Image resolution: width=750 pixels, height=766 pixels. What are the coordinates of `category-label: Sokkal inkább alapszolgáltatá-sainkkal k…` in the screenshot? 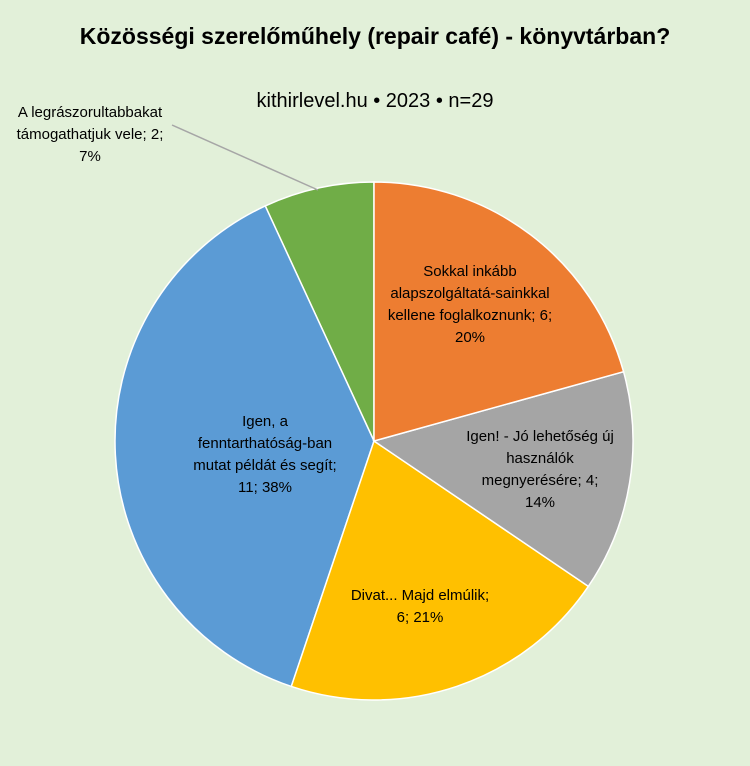 It's located at (468, 293).